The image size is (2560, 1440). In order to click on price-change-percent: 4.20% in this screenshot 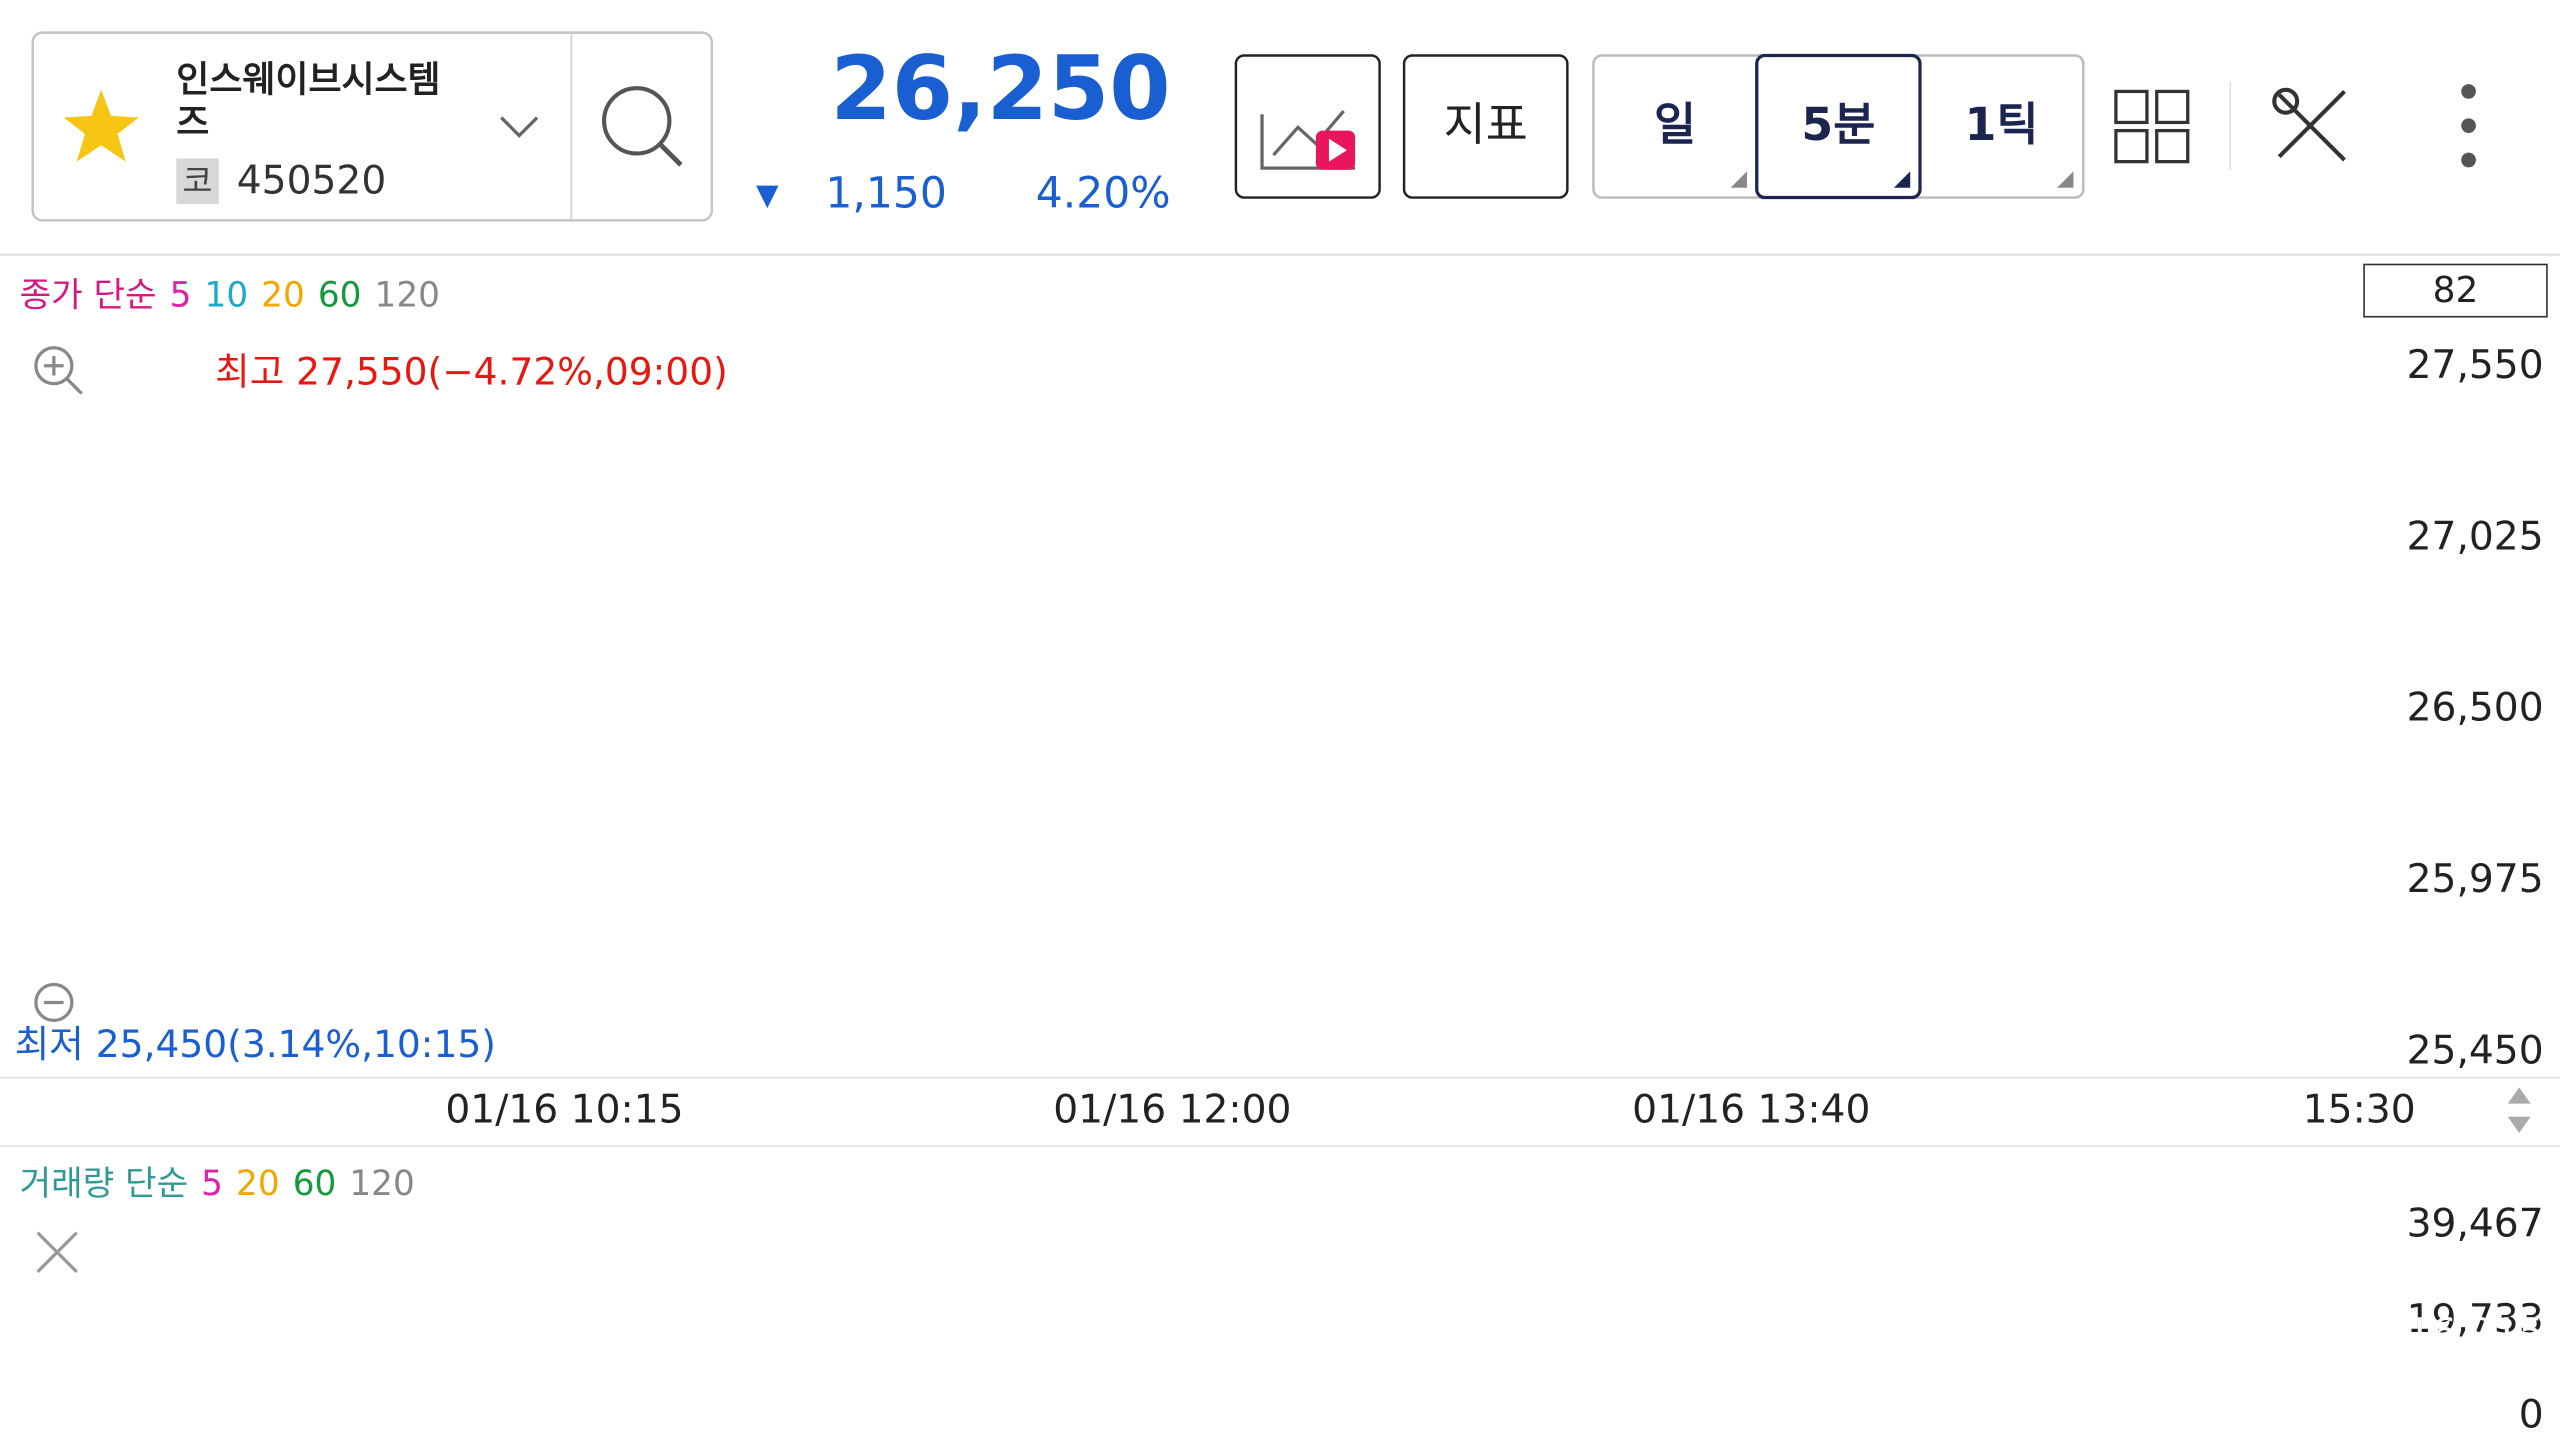, I will do `click(1103, 193)`.